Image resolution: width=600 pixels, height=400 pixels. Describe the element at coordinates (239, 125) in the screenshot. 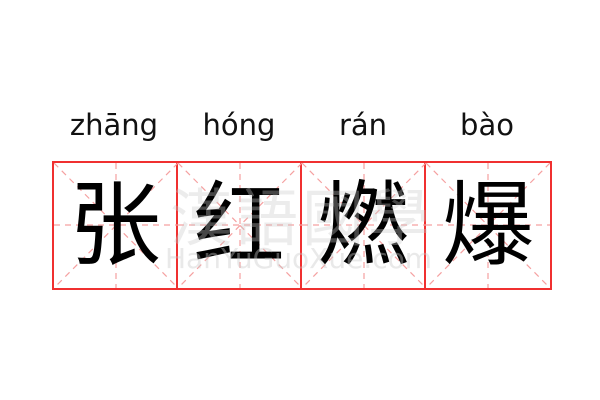

I see `pinyin-1: hóng` at that location.